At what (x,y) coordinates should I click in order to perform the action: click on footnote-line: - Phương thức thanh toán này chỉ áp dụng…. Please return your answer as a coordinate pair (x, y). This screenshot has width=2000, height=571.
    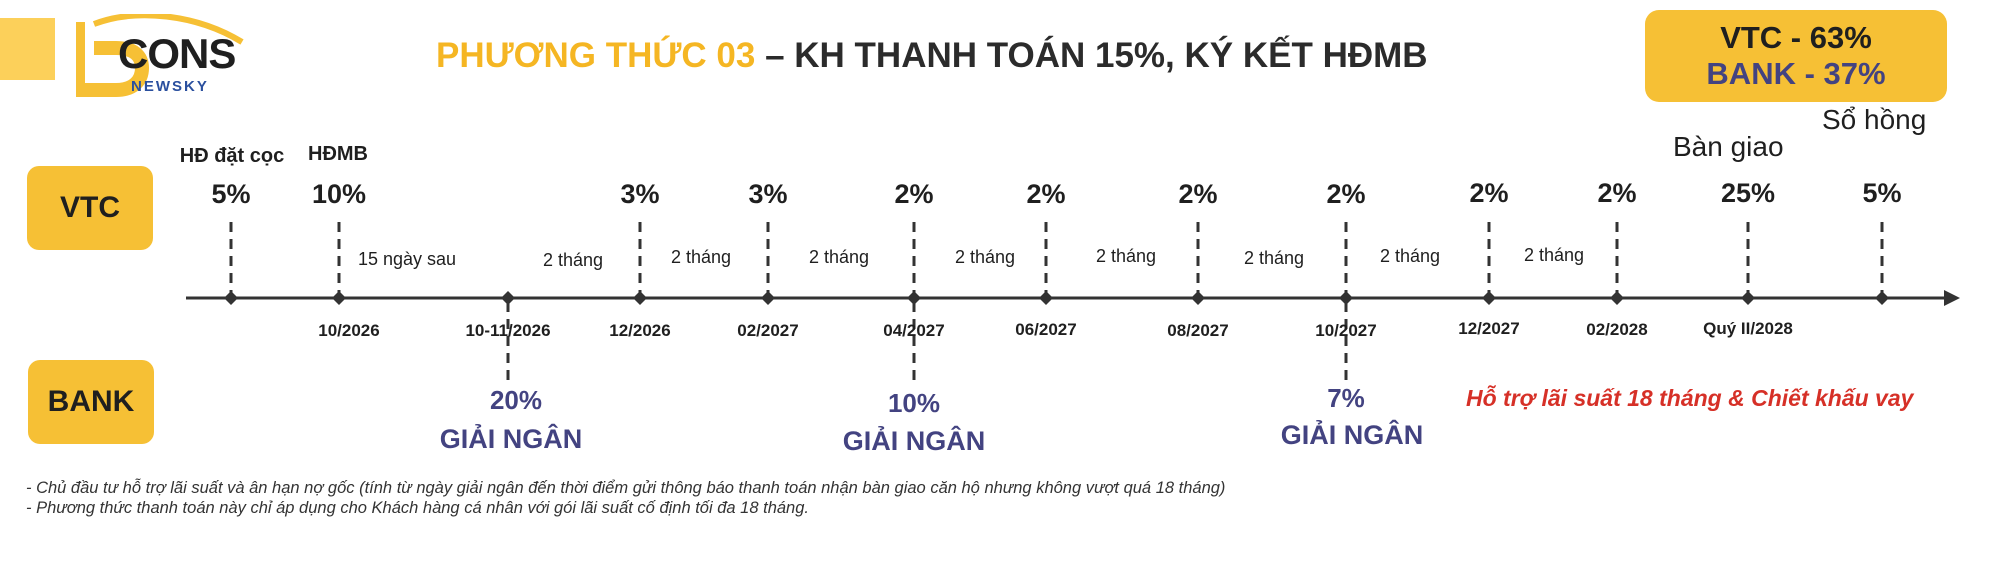
    Looking at the image, I should click on (417, 508).